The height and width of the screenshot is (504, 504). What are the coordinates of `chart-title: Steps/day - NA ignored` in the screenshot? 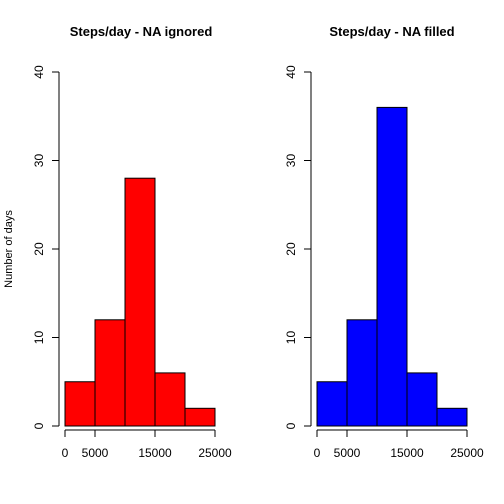 It's located at (141, 31).